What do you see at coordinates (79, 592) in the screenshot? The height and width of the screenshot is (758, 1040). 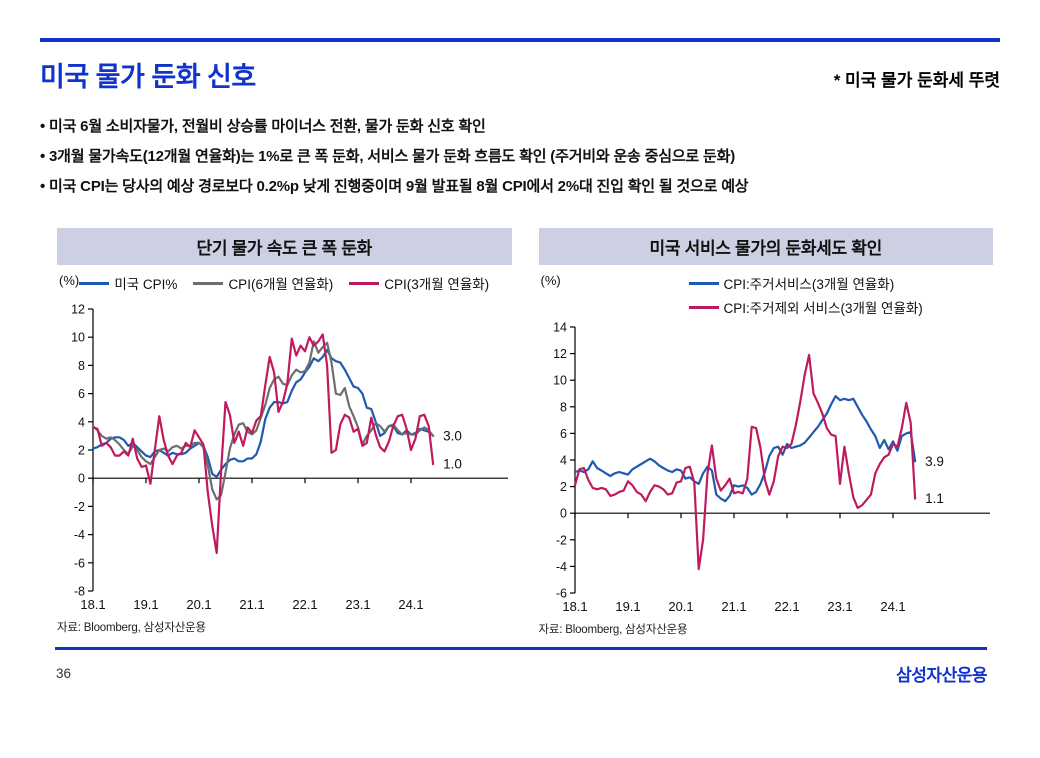 I see `y-tick-label: -8` at bounding box center [79, 592].